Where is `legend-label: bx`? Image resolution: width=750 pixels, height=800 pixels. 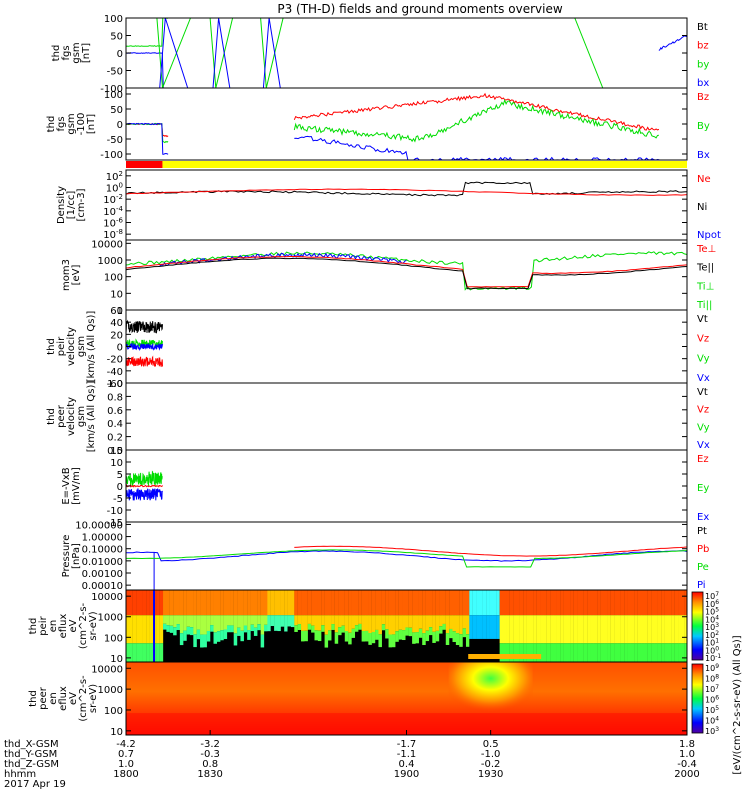
legend-label: bx is located at coordinates (703, 83).